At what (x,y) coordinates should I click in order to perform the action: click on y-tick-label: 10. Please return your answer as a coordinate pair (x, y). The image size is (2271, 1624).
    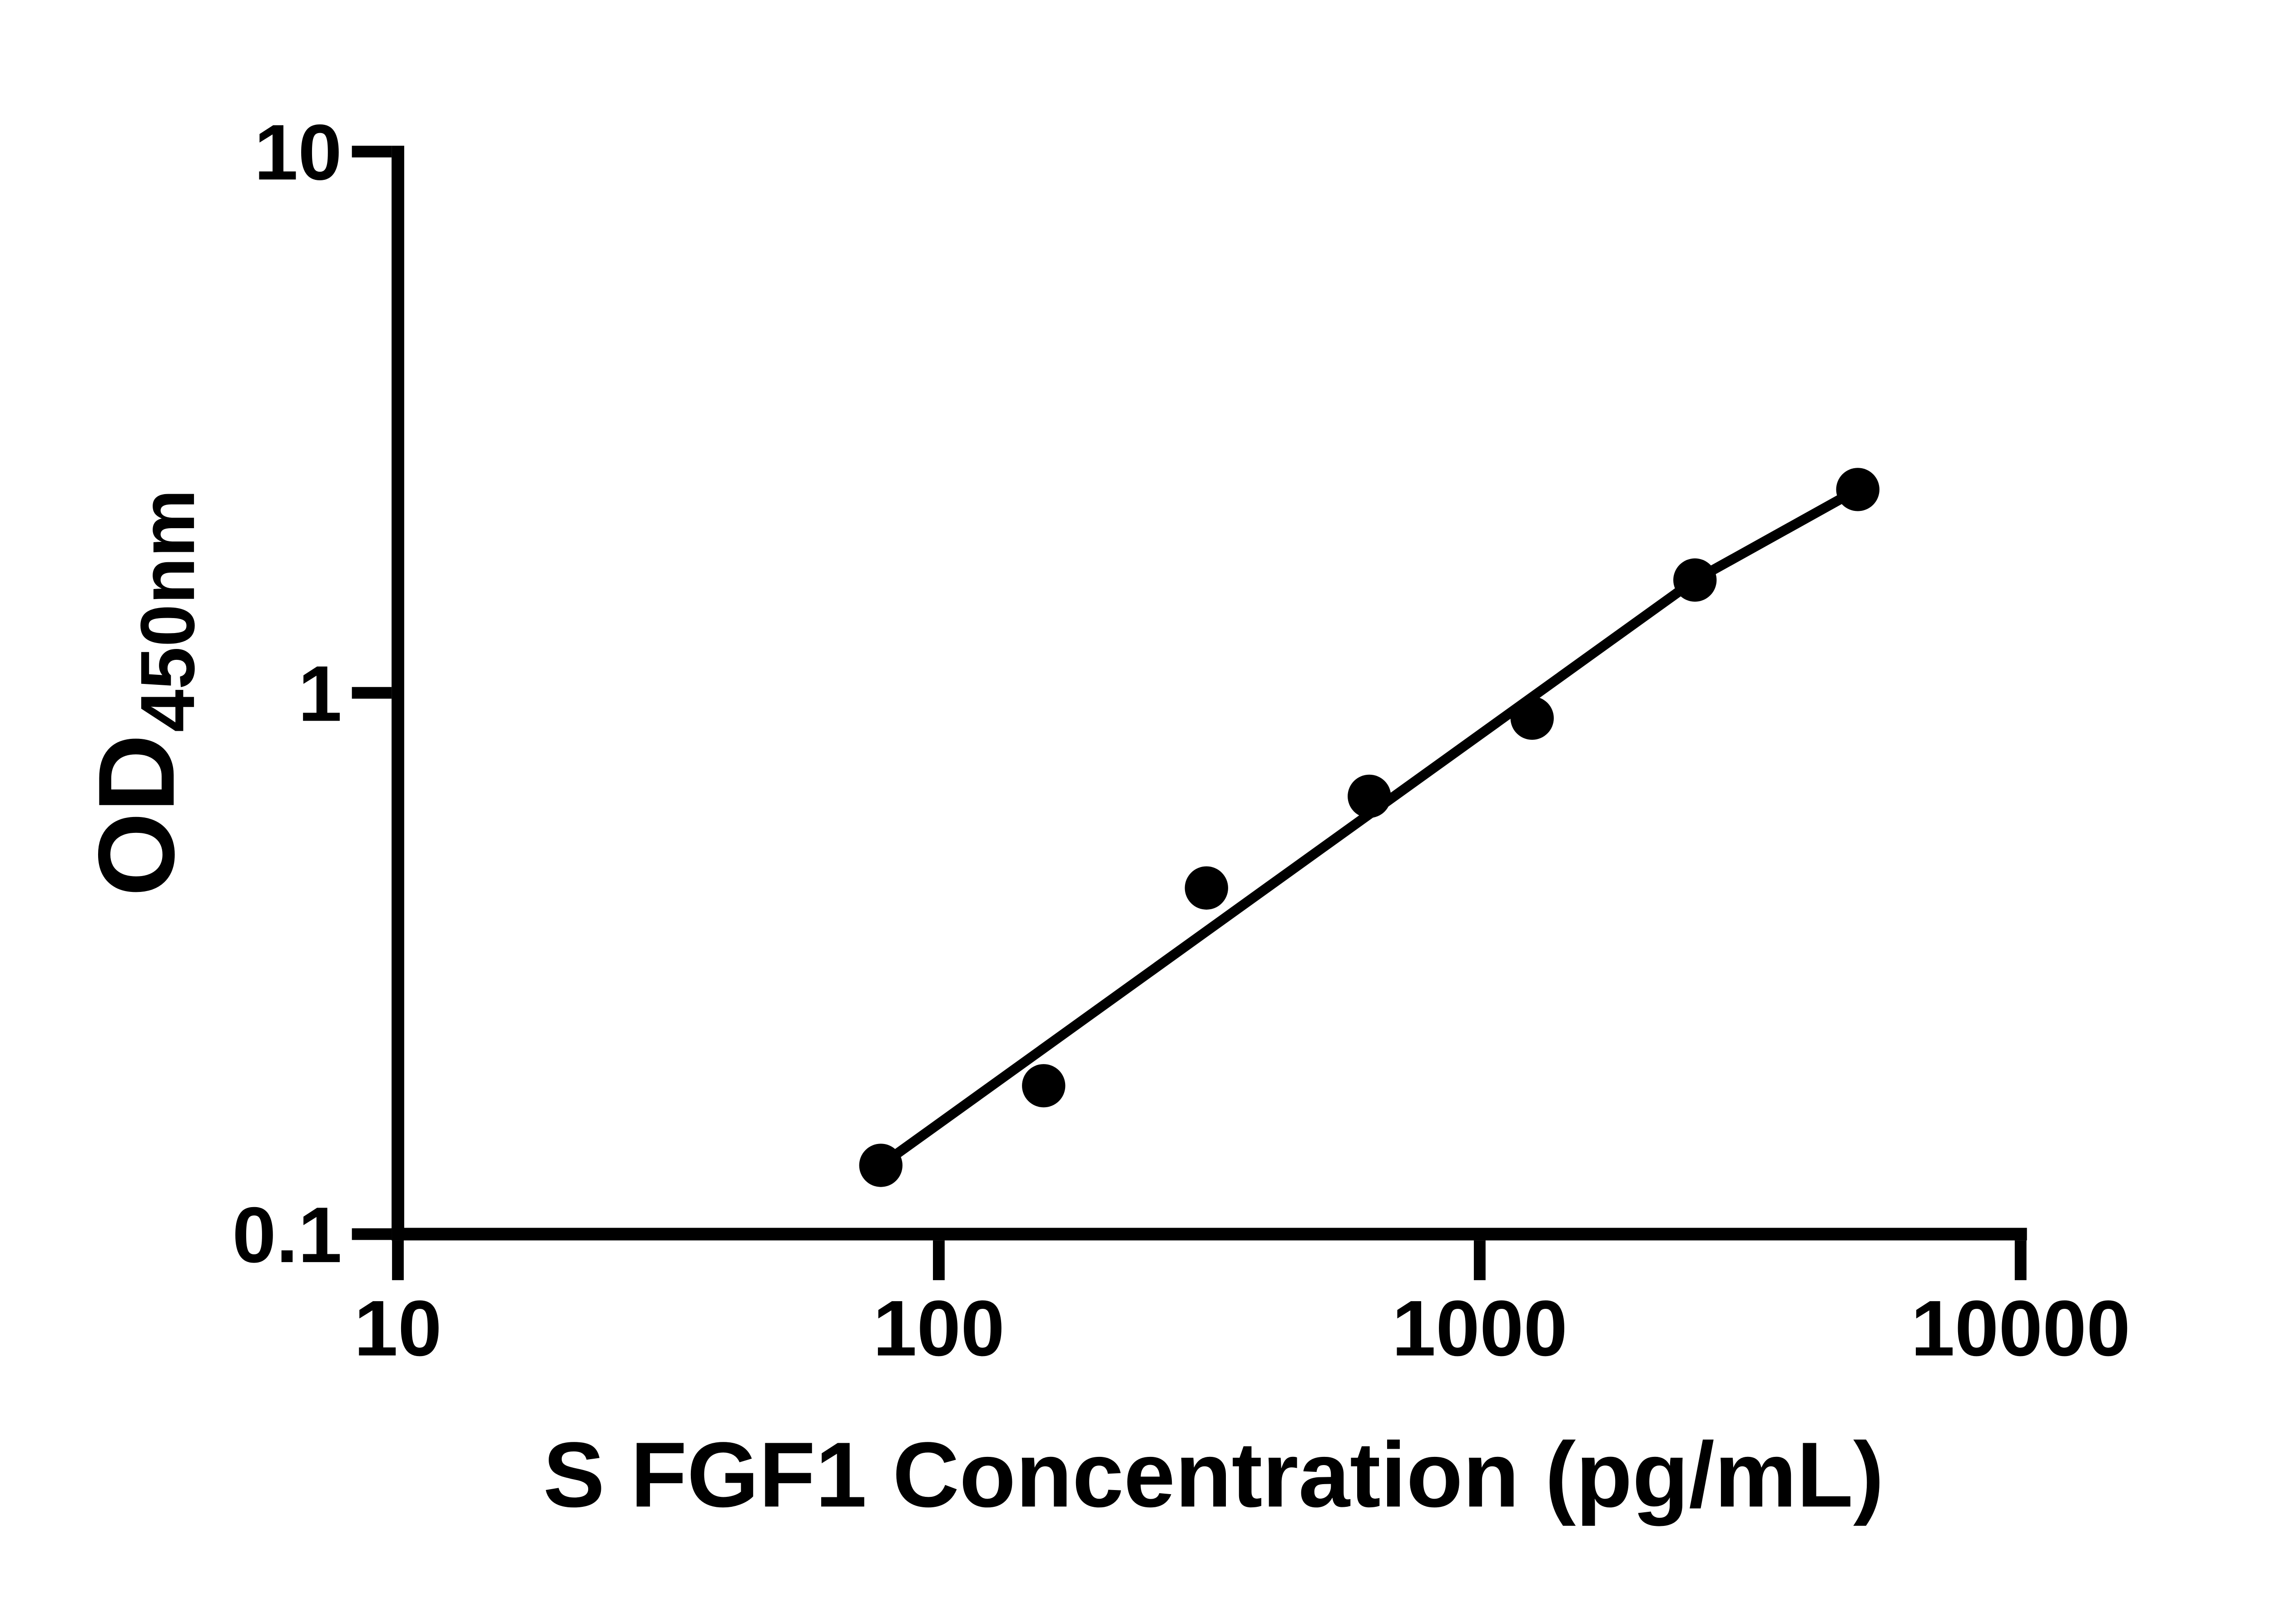
    Looking at the image, I should click on (298, 152).